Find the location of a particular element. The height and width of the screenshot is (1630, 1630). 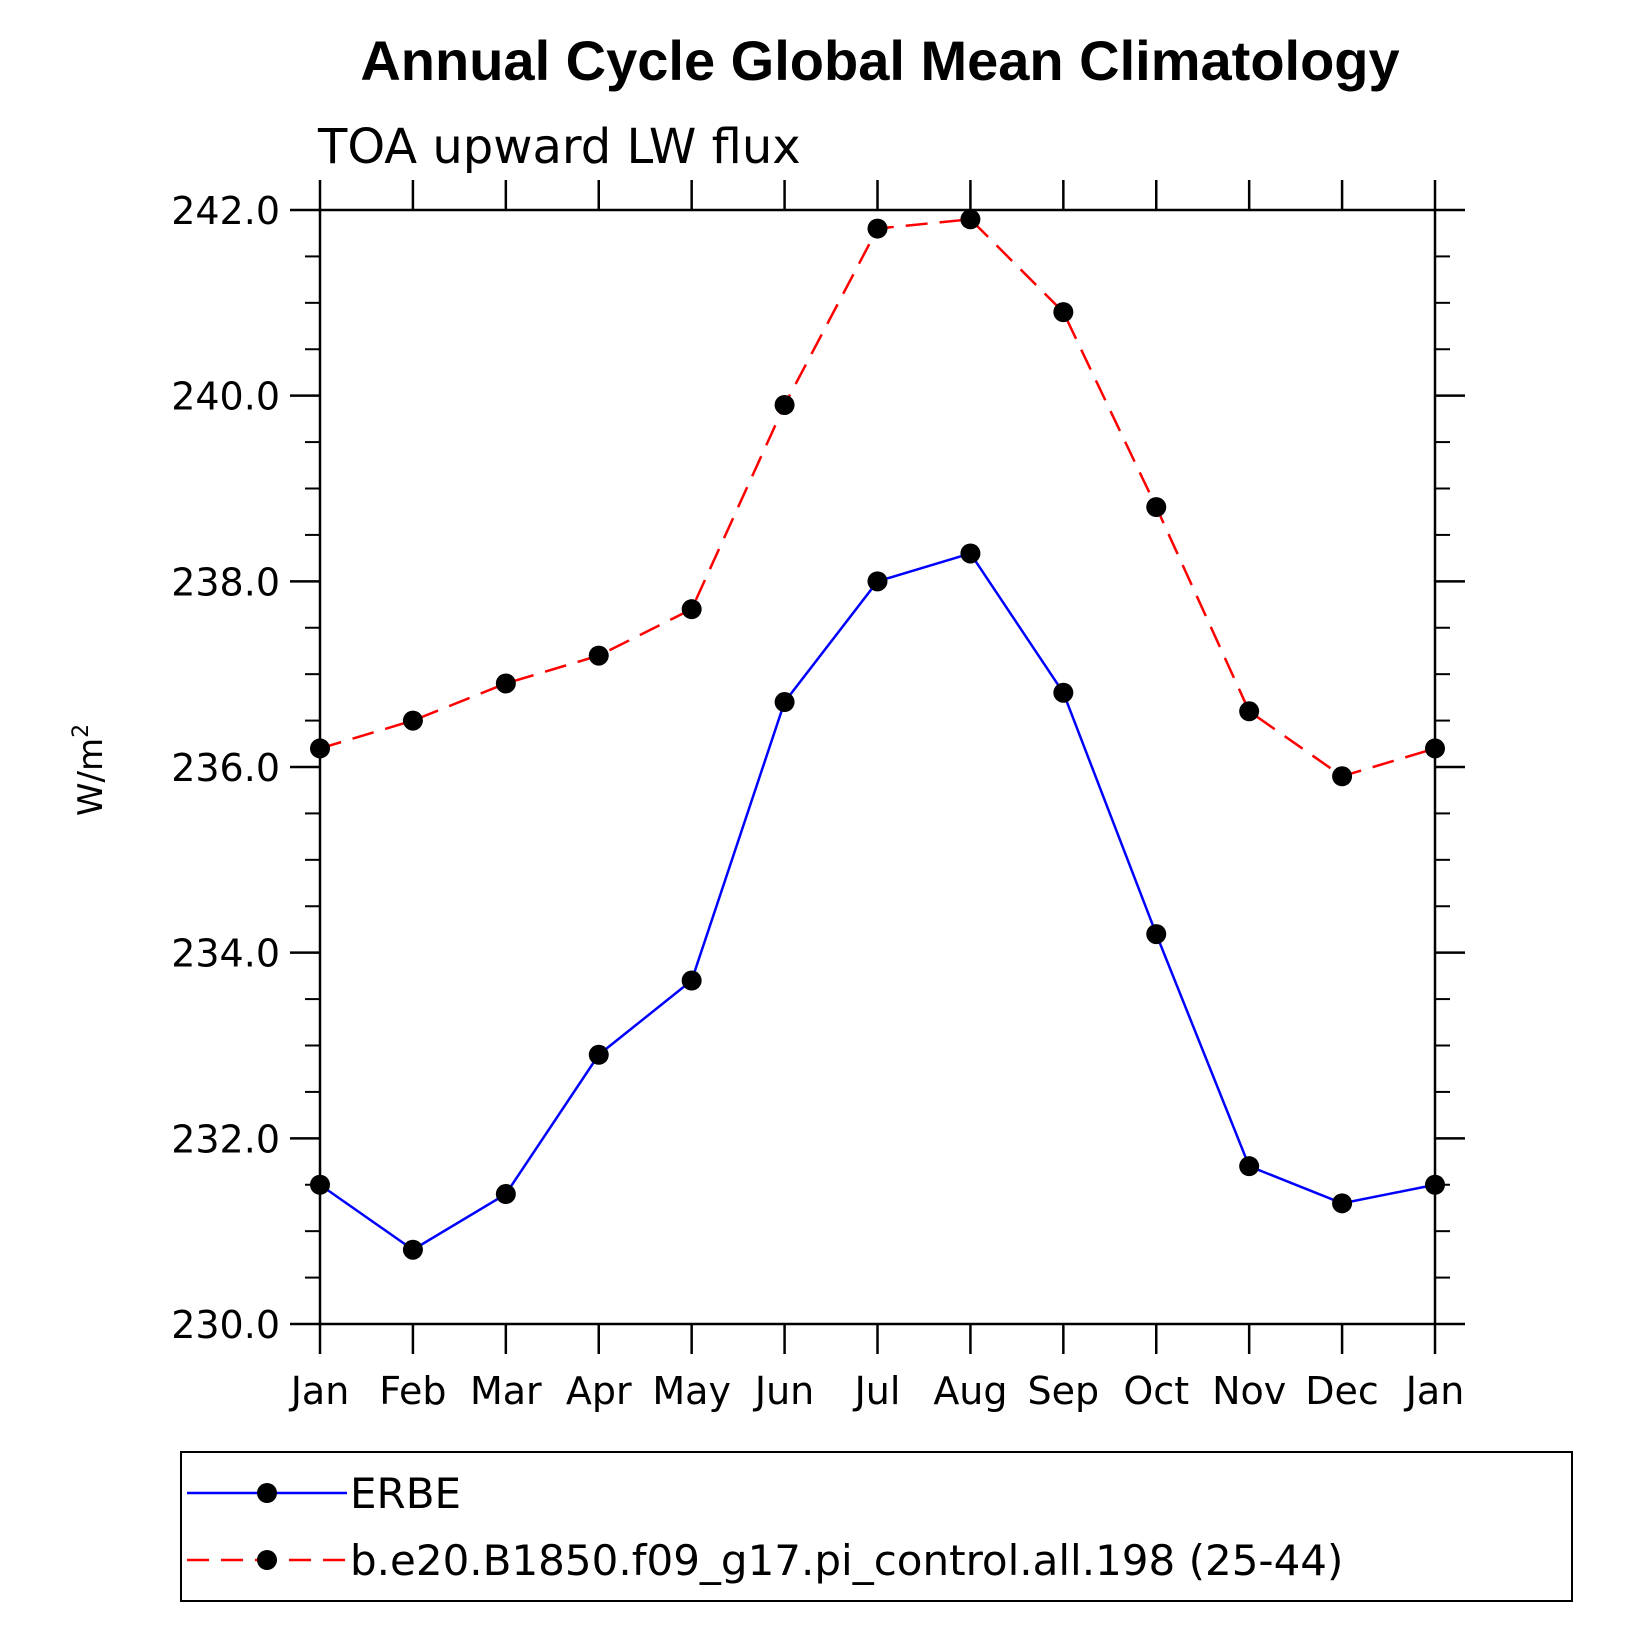

y-tick-label: 236.0 is located at coordinates (225, 768).